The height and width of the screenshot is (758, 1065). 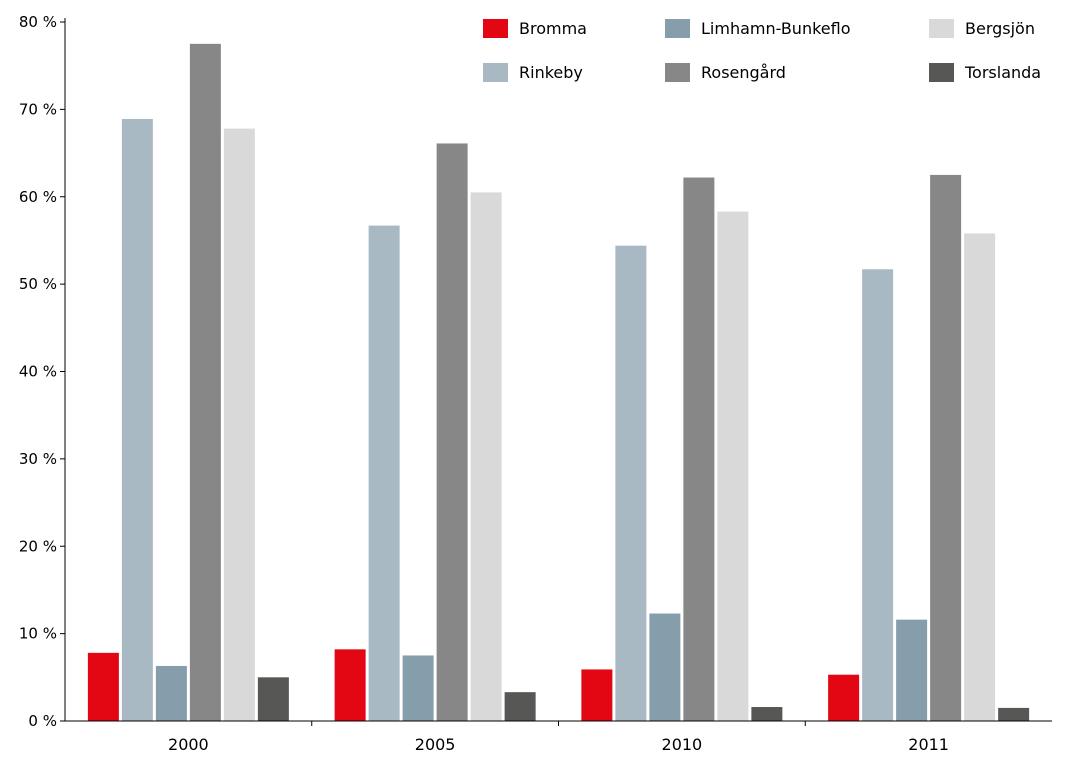 What do you see at coordinates (733, 466) in the screenshot?
I see `bar-bergsjon-2010` at bounding box center [733, 466].